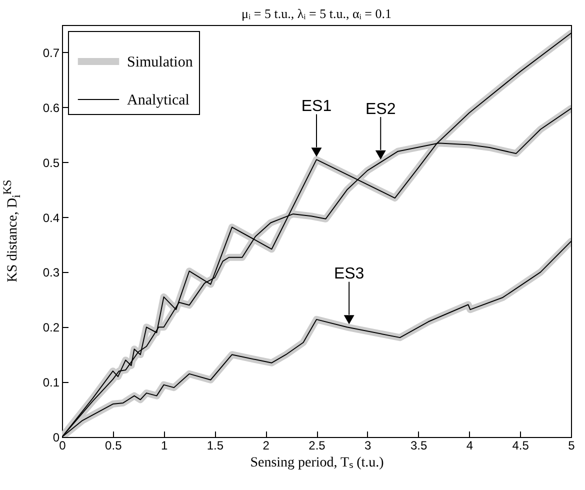  I want to click on x-tick-label: 1, so click(164, 445).